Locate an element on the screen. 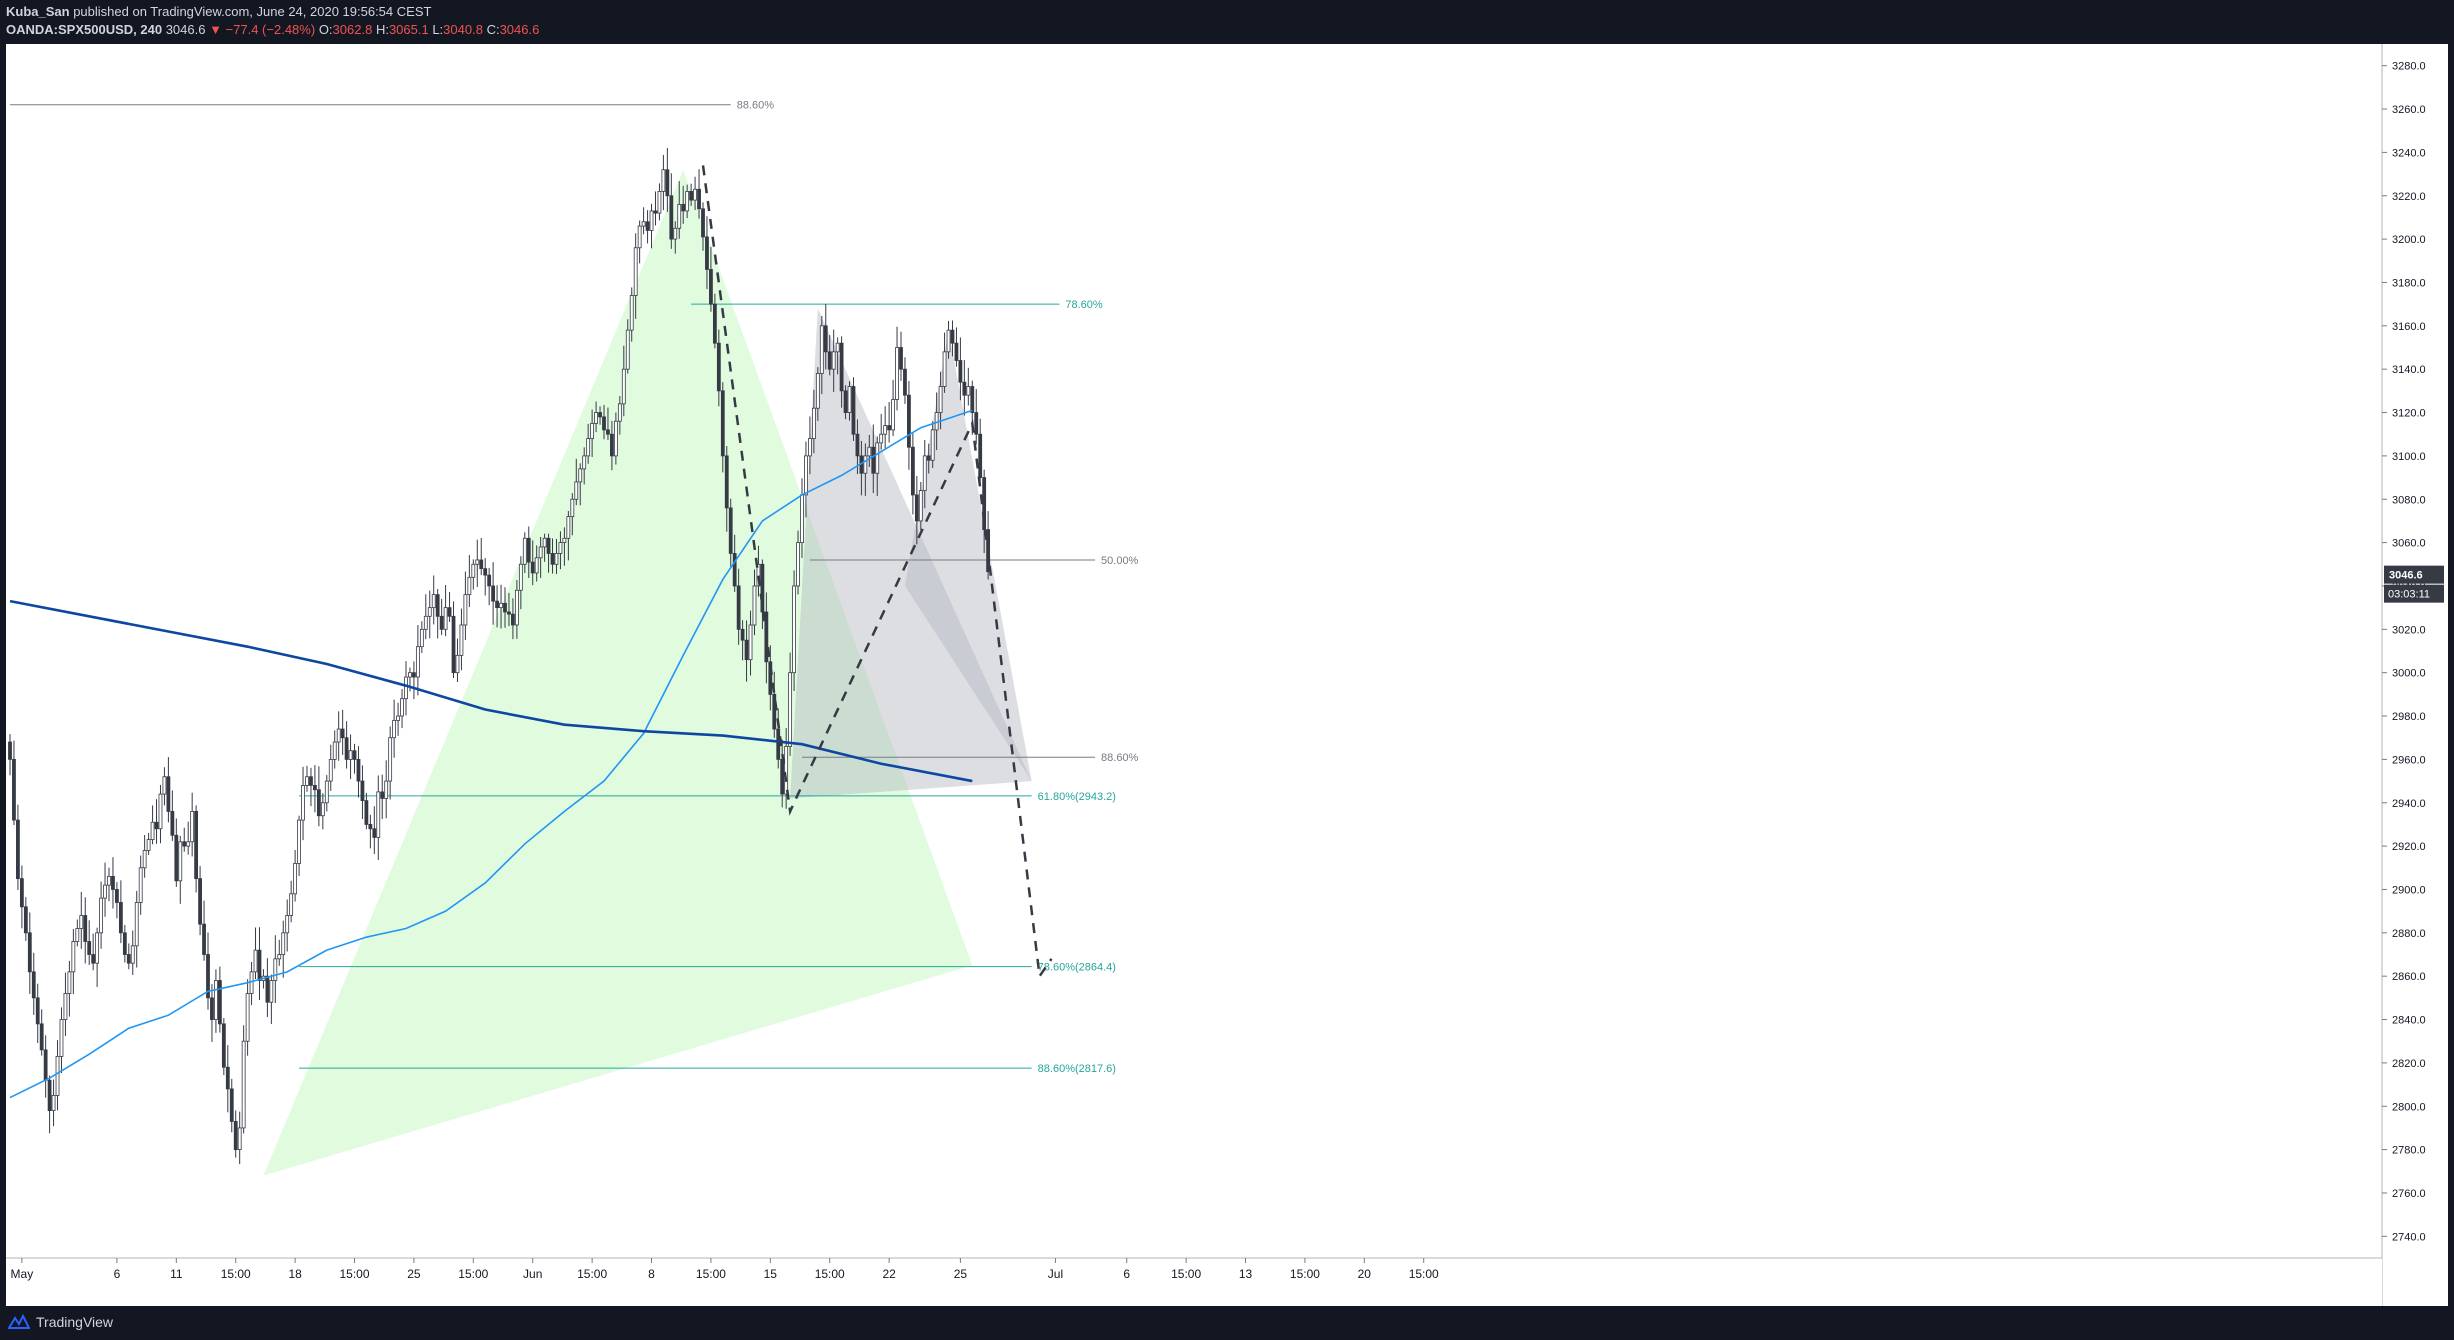 This screenshot has height=1340, width=2454. fib-level-label: 78.60% is located at coordinates (1084, 305).